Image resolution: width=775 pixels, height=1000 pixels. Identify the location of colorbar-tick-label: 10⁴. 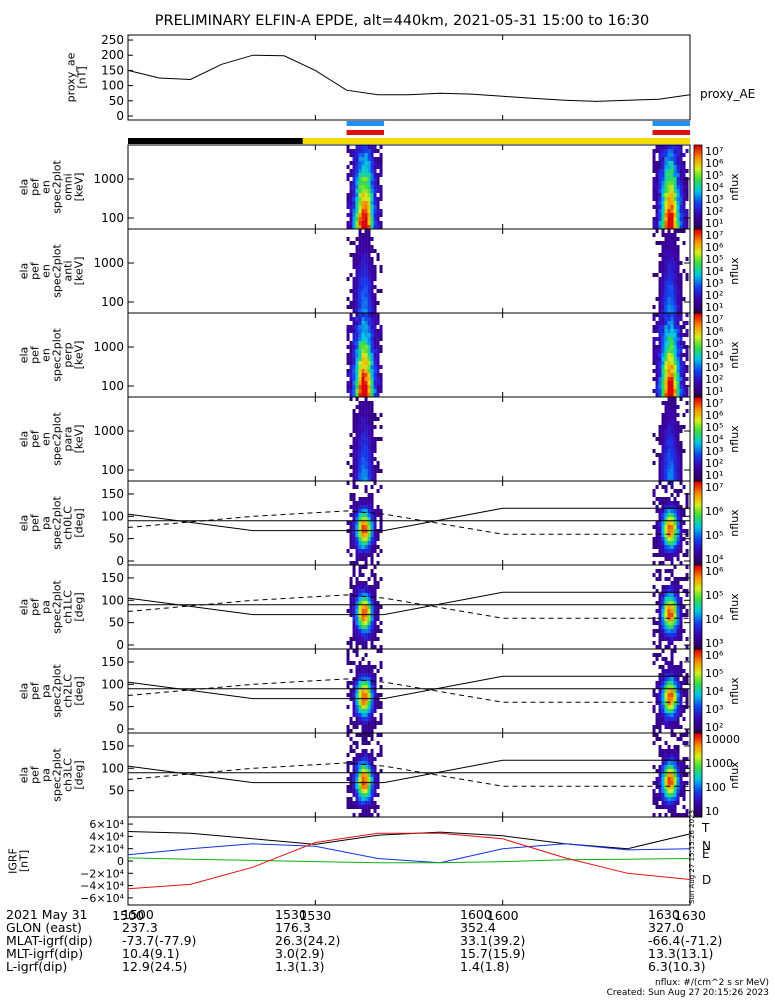
(714, 187).